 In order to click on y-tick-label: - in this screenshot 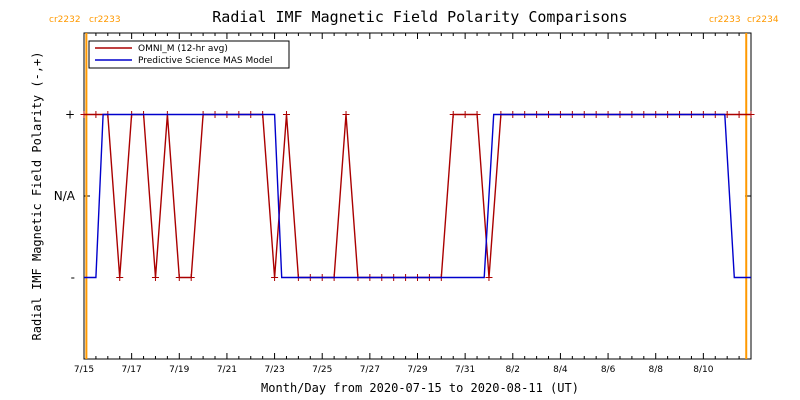, I will do `click(73, 278)`.